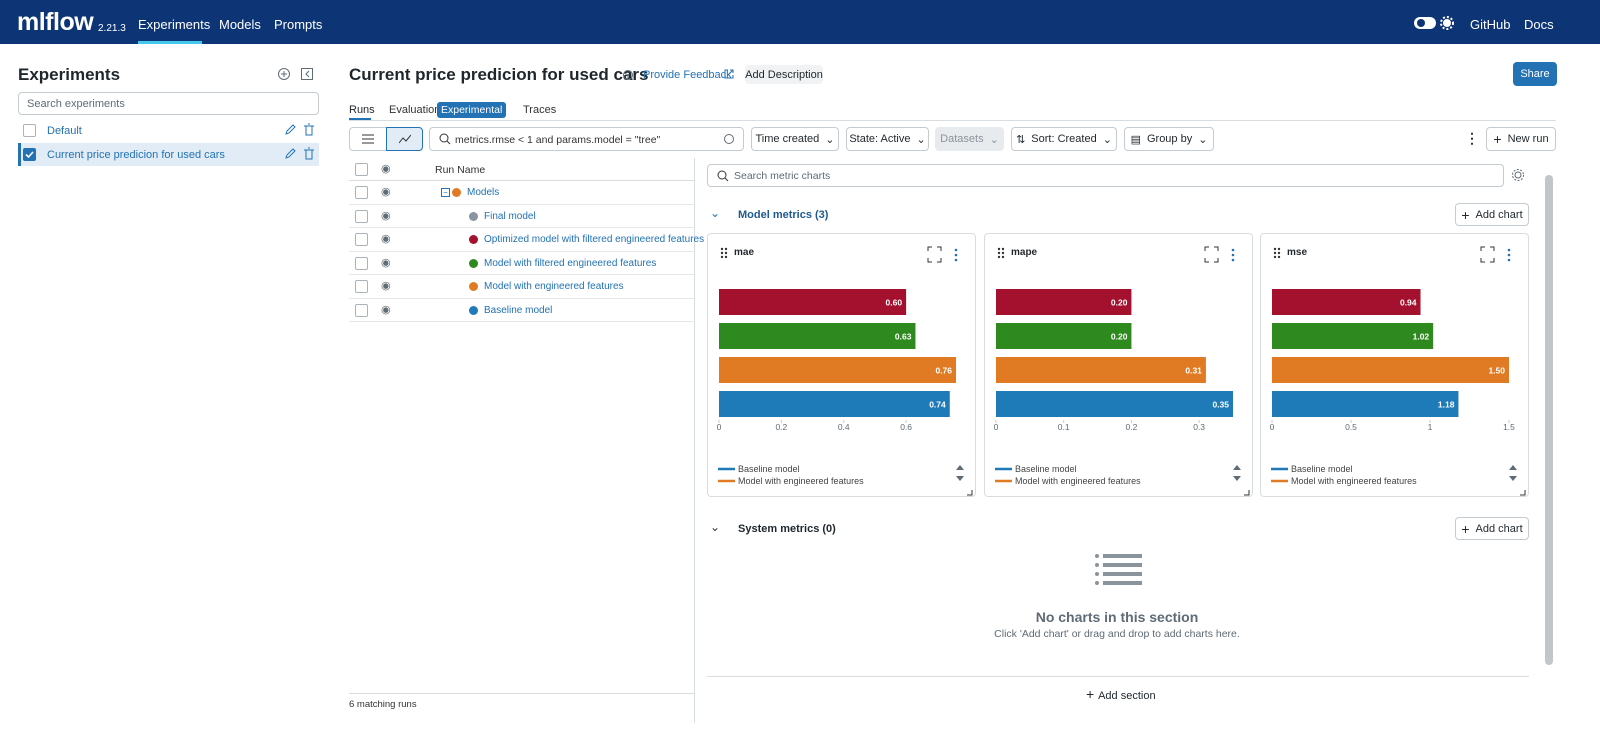  I want to click on nav-link: Experiments, so click(174, 24).